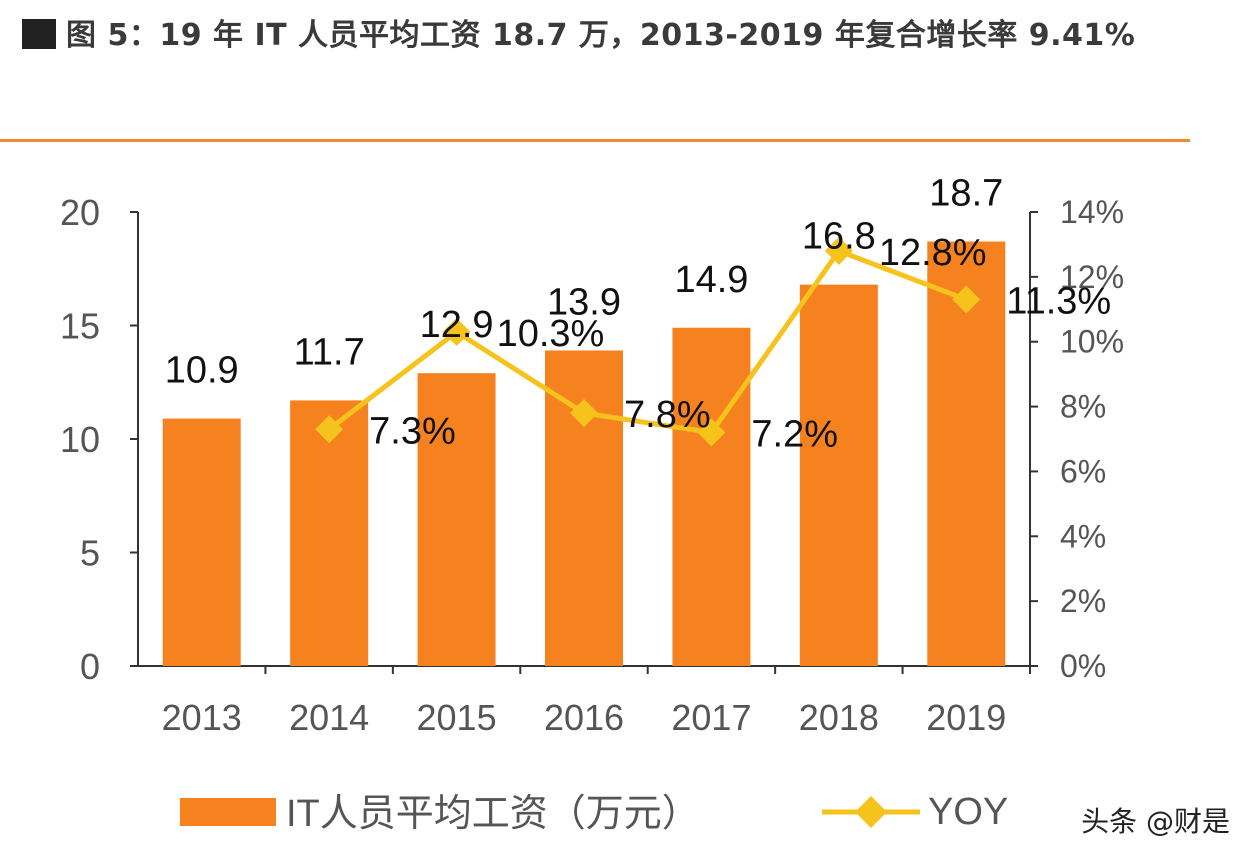  Describe the element at coordinates (966, 717) in the screenshot. I see `x-tick-label: 2019` at that location.